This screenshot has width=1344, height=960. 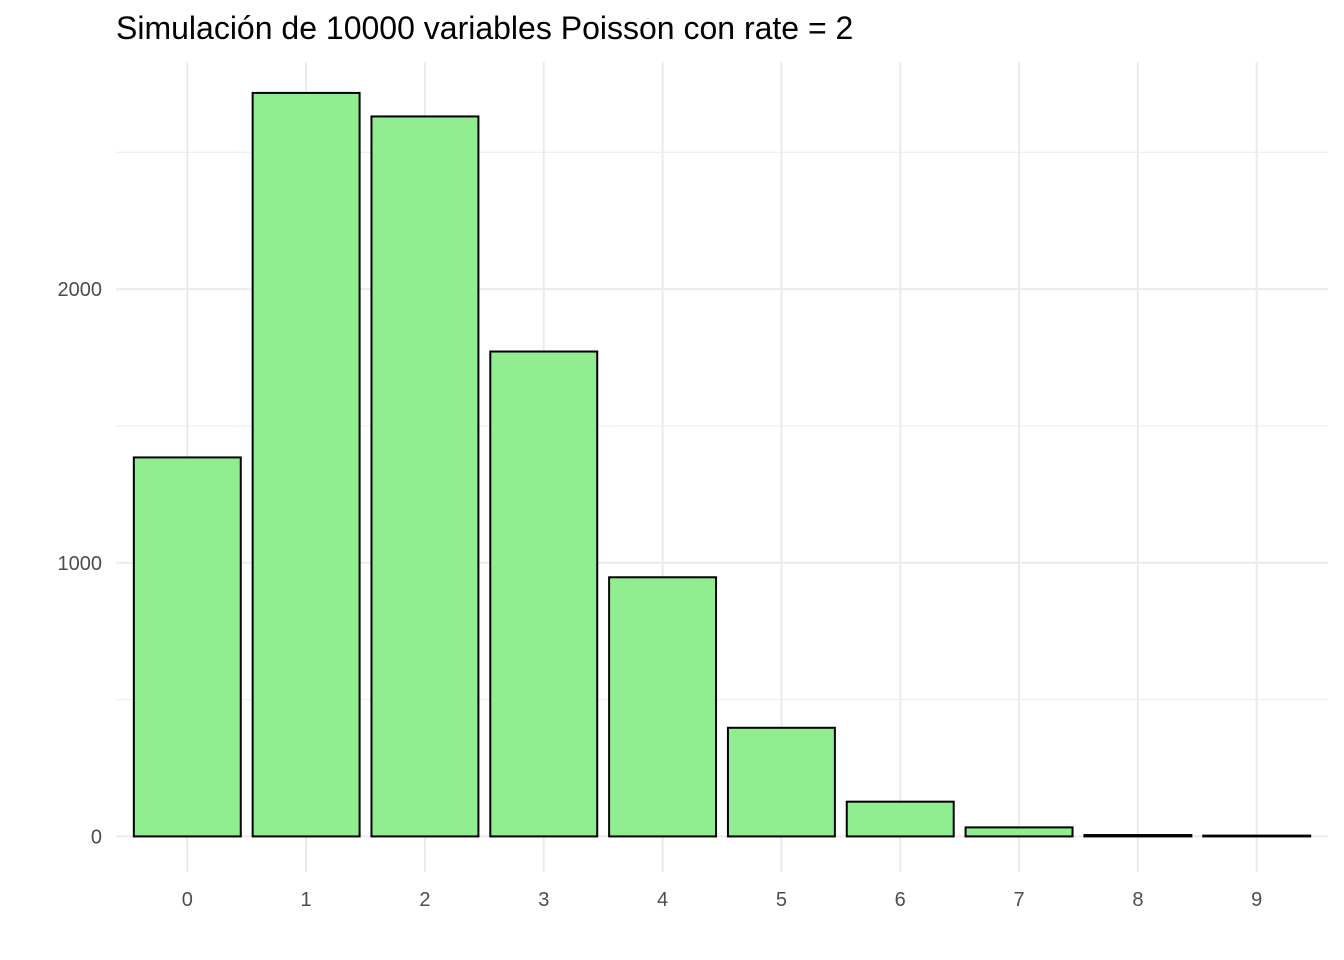 What do you see at coordinates (722, 900) in the screenshot?
I see `x-axis: 0 1 2 3 4 5 6 7 8 9` at bounding box center [722, 900].